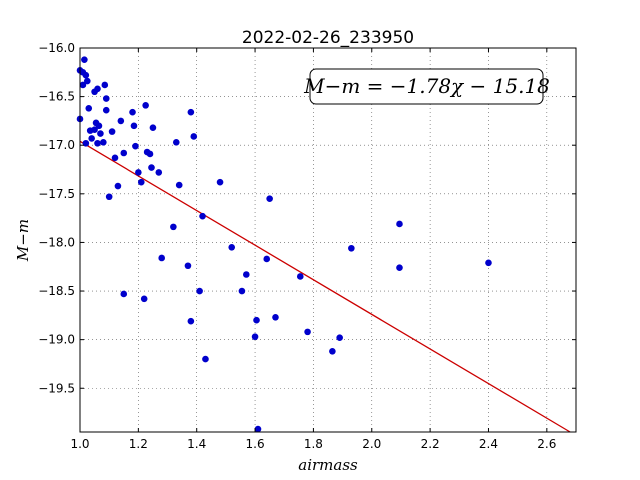 This screenshot has width=640, height=480. I want to click on fit-equation-text: M−m = −1.78χ − 15.18, so click(426, 86).